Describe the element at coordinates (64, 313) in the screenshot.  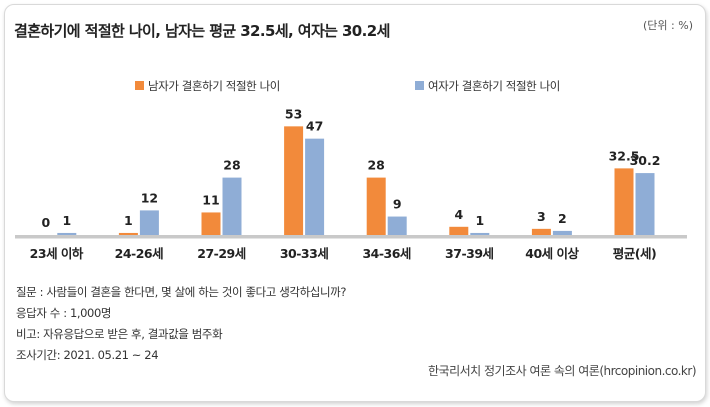
I see `note-respondents: 응답자 수 : 1,000명` at that location.